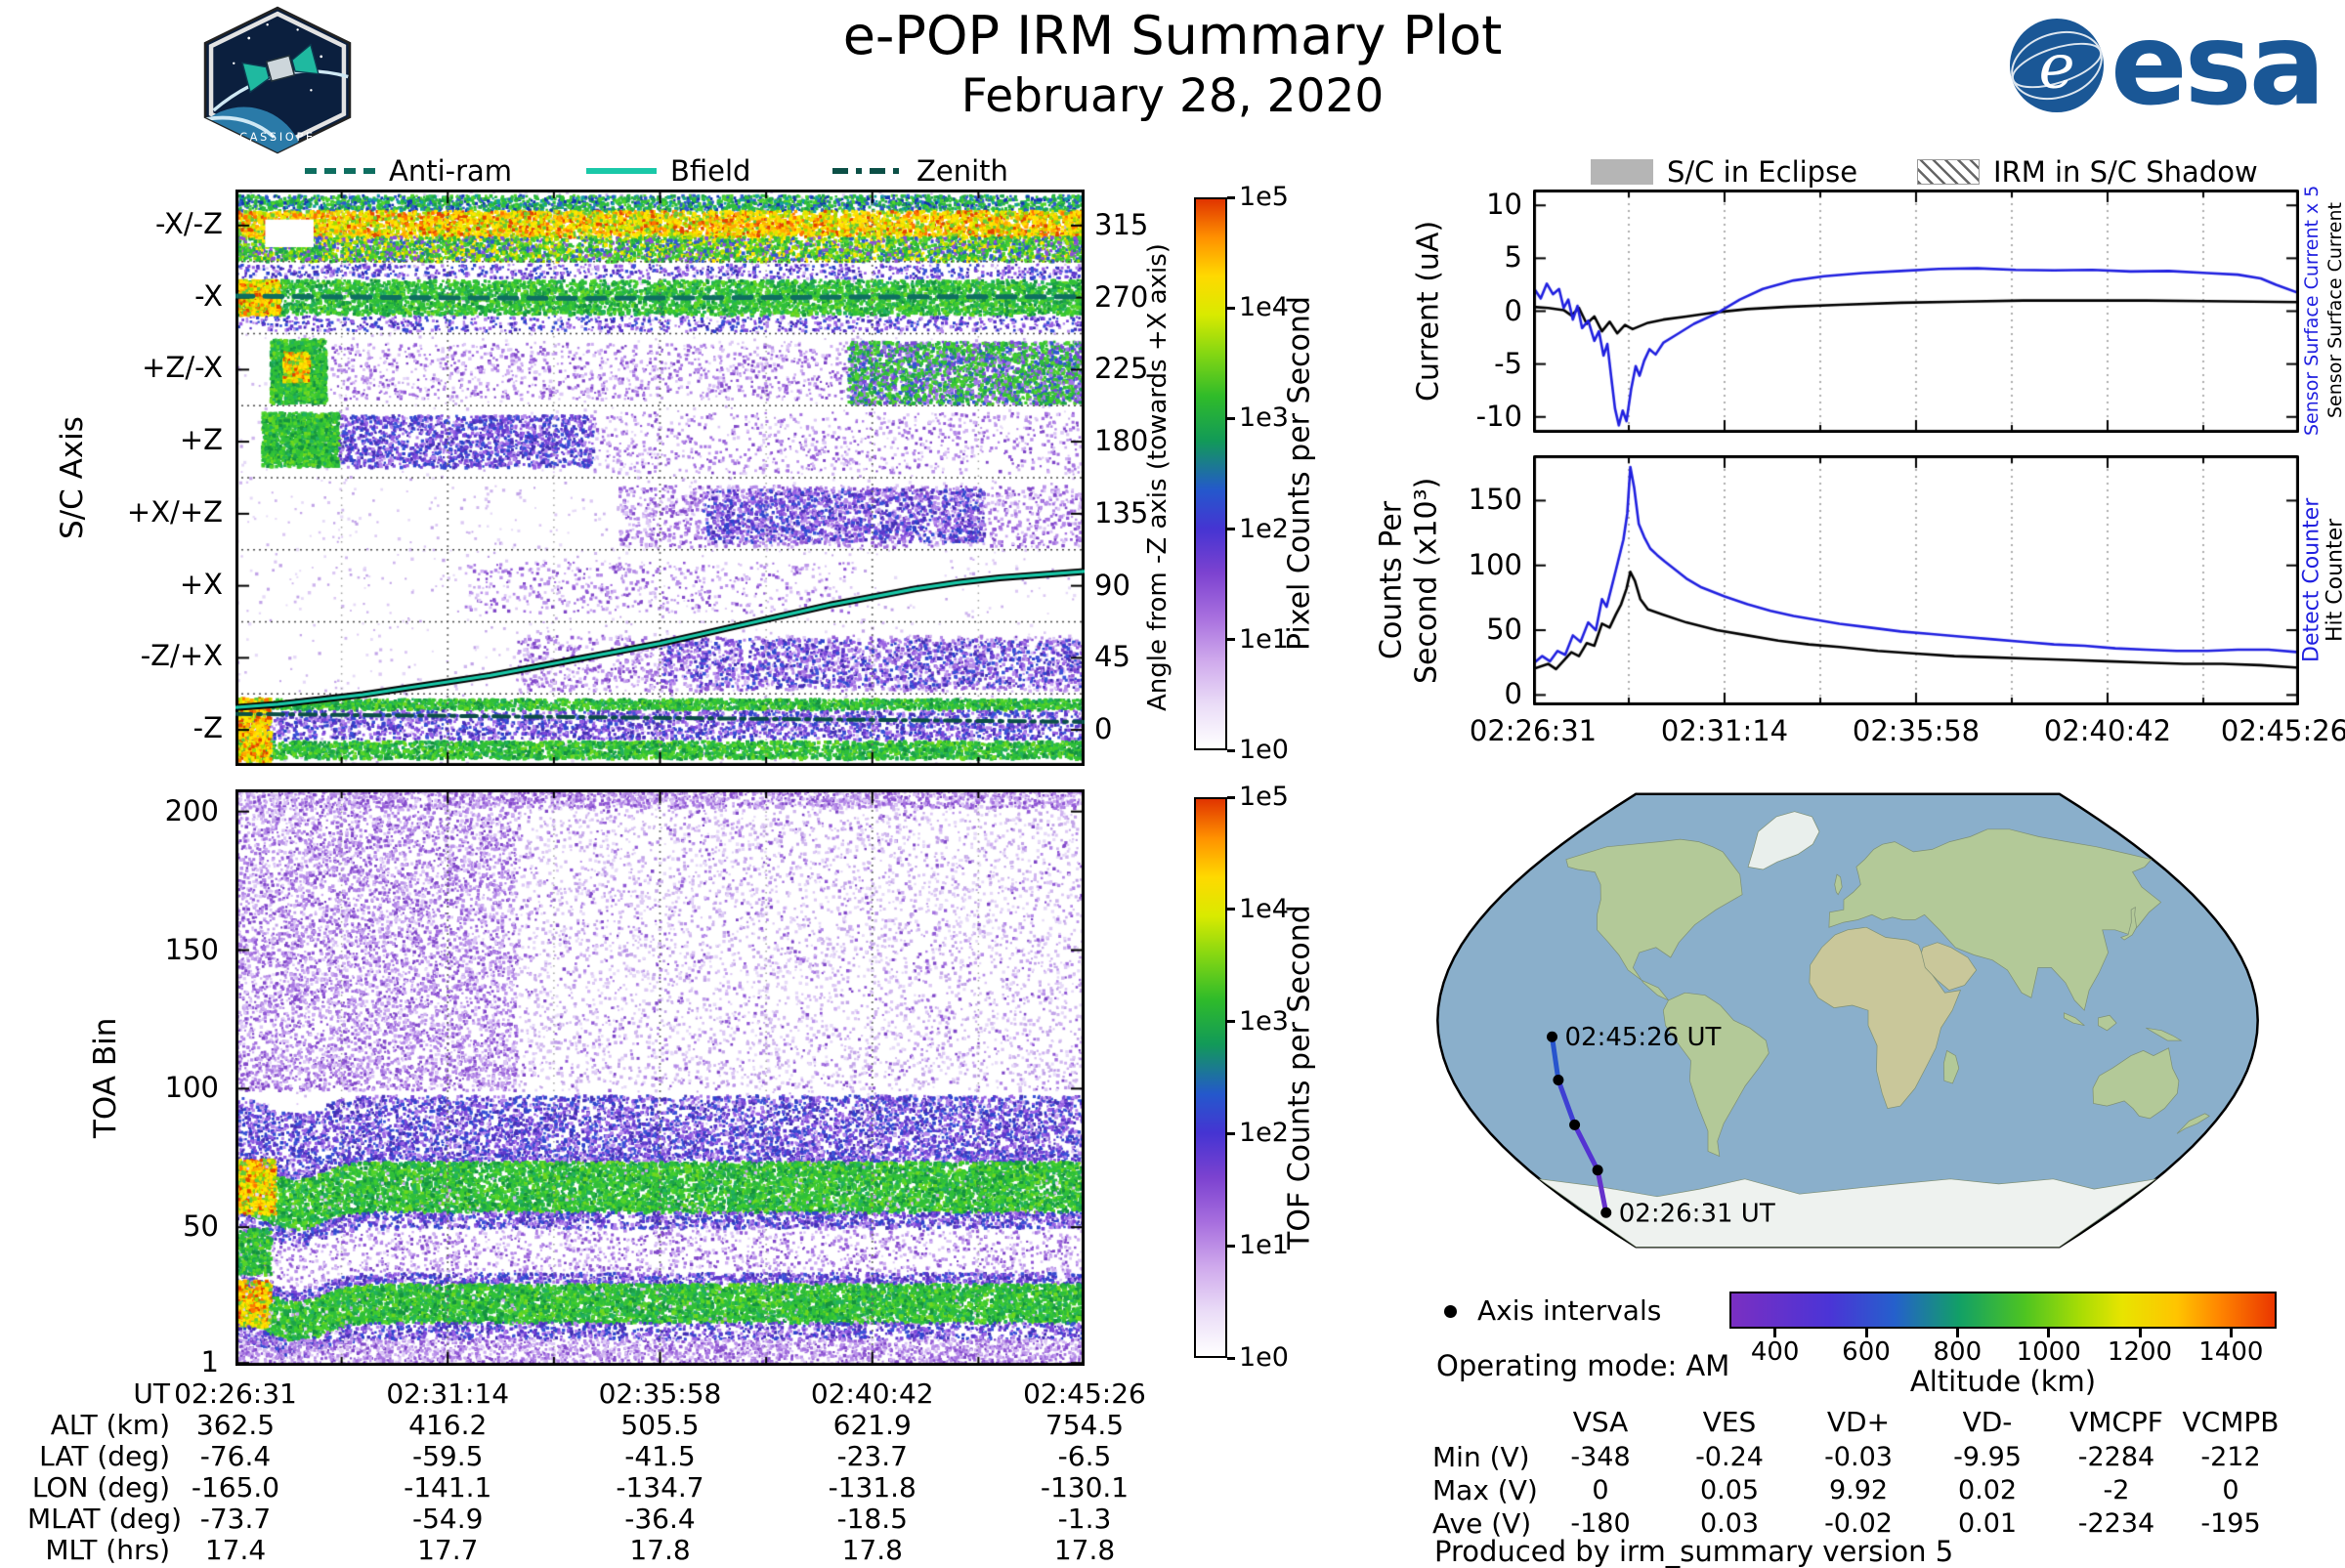 Image resolution: width=2345 pixels, height=1568 pixels. What do you see at coordinates (1606, 1212) in the screenshot?
I see `axis-interval-dot` at bounding box center [1606, 1212].